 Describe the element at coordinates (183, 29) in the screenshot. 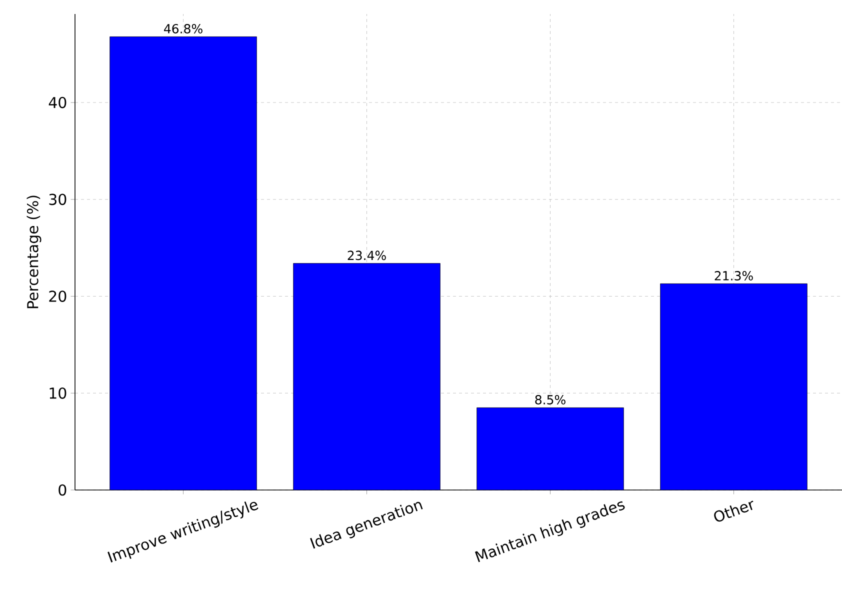

I see `data-label: 46.8%` at that location.